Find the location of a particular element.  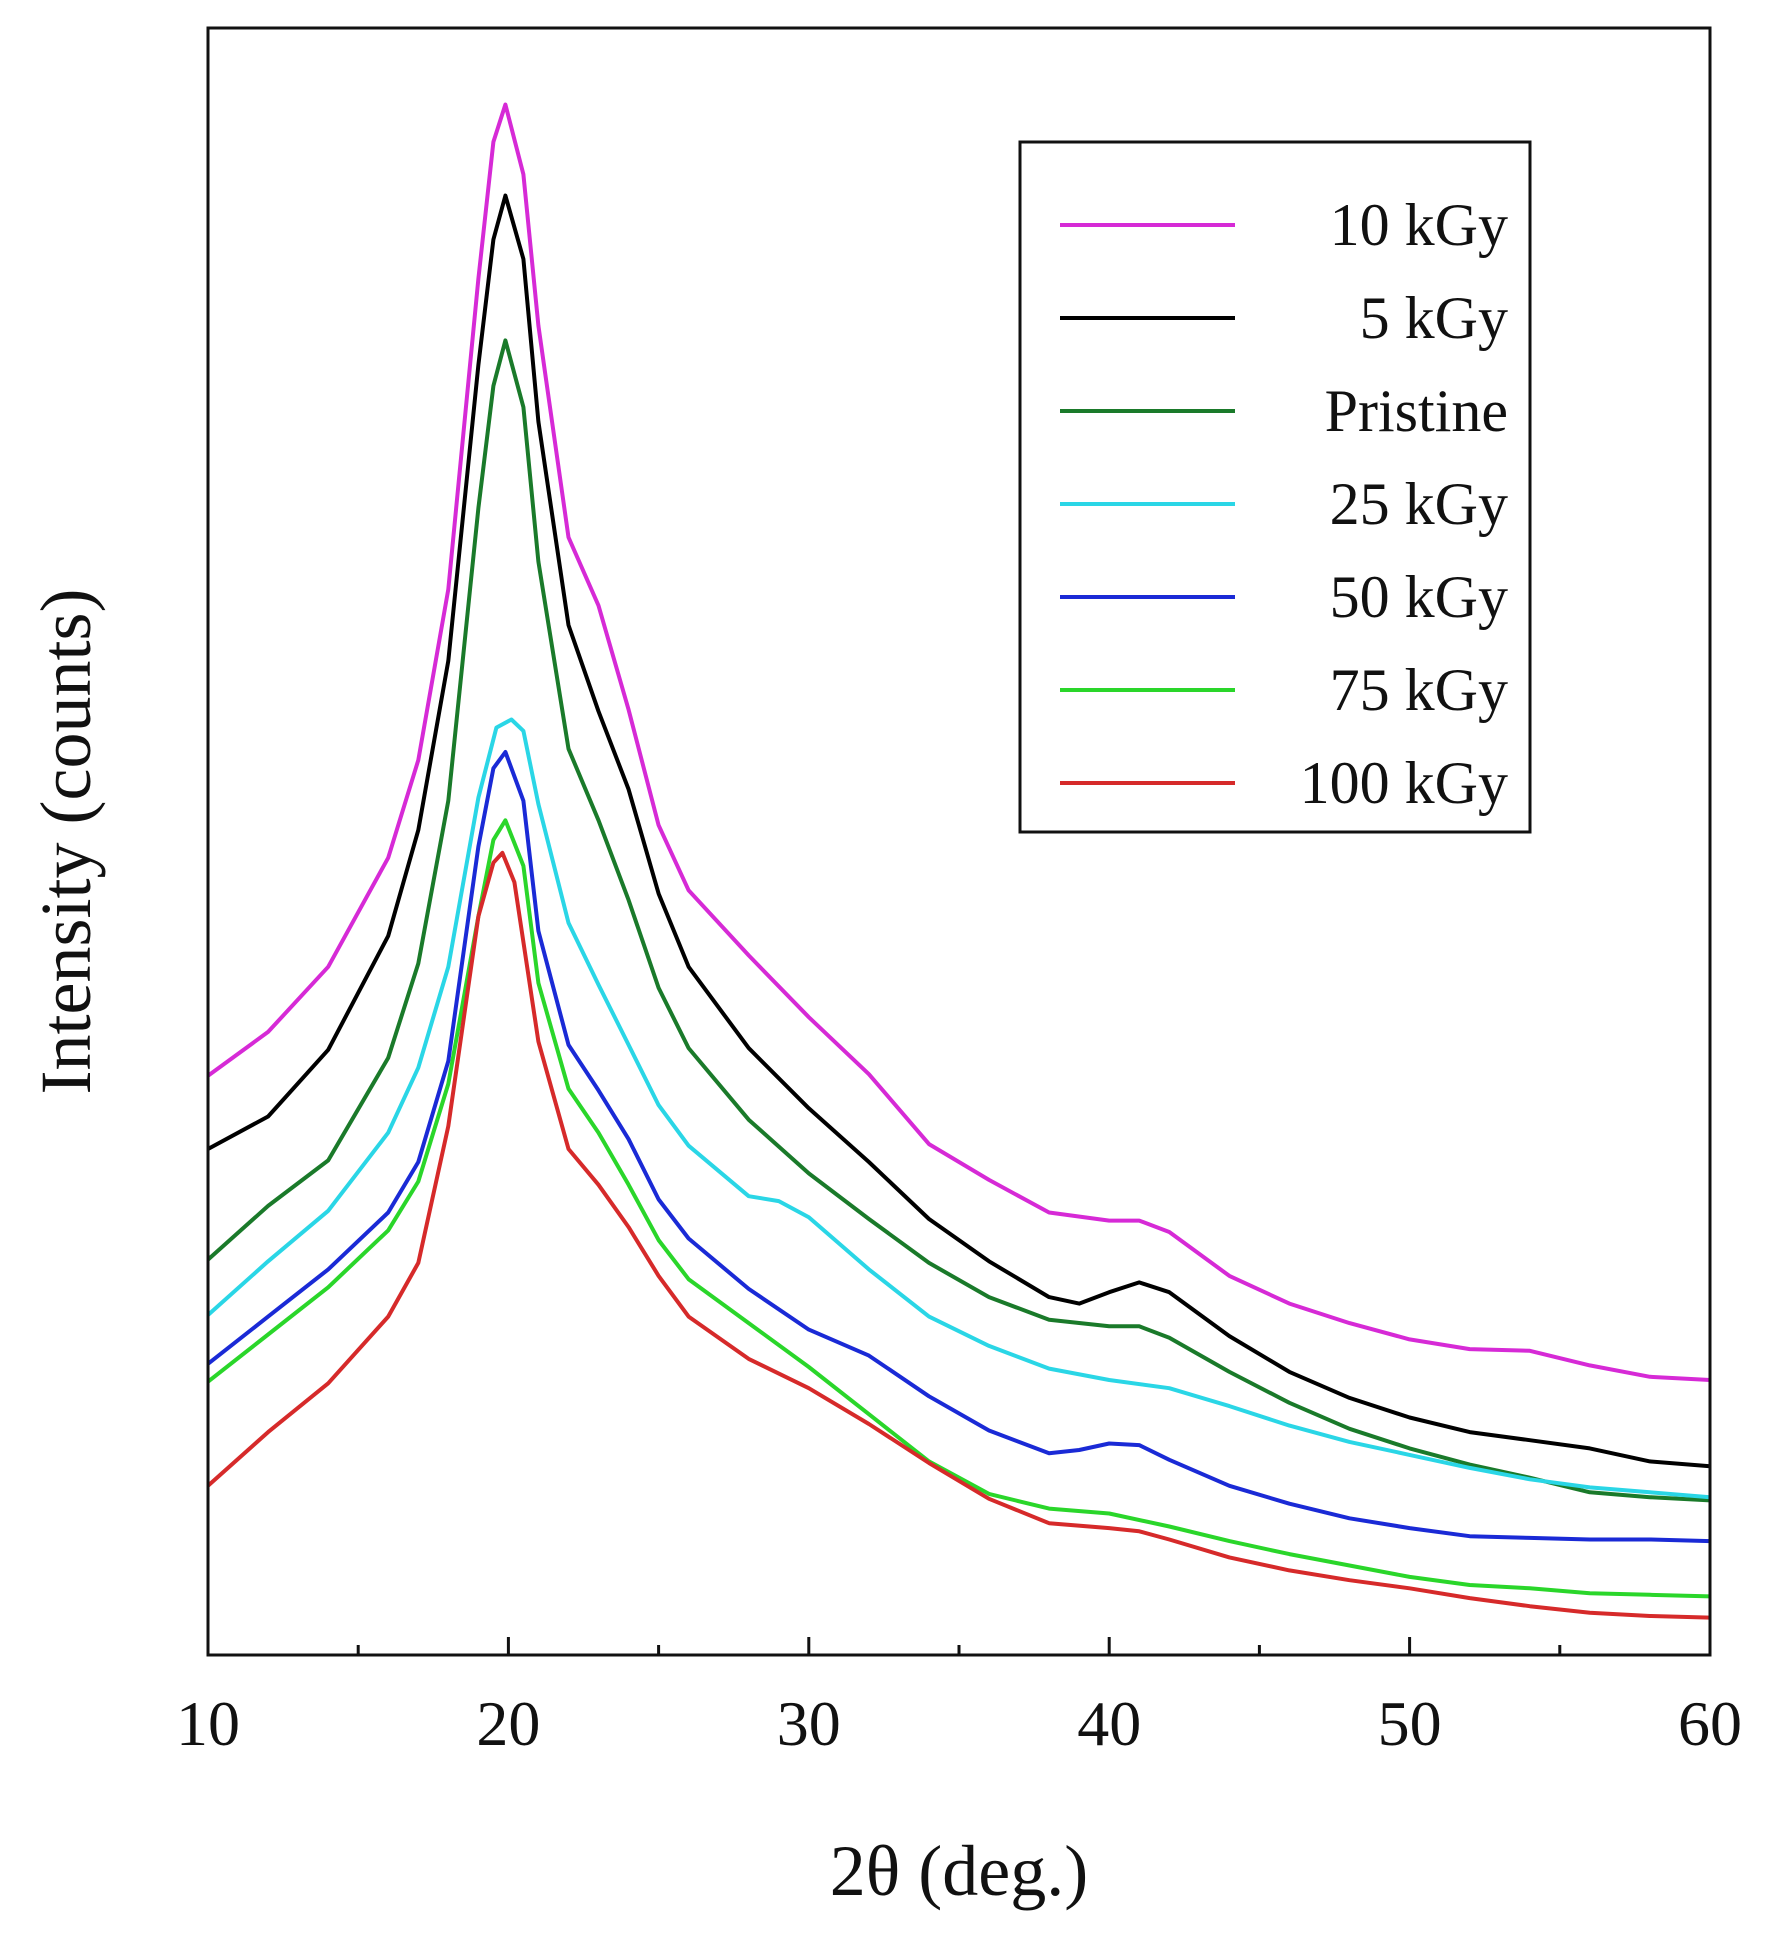

legend-label: 50 kGy is located at coordinates (1419, 597).